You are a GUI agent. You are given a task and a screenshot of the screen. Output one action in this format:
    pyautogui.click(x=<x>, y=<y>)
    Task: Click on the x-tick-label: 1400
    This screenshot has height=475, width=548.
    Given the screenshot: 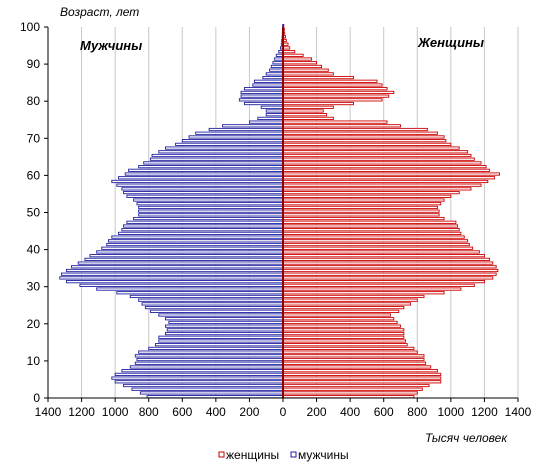 What is the action you would take?
    pyautogui.click(x=518, y=412)
    